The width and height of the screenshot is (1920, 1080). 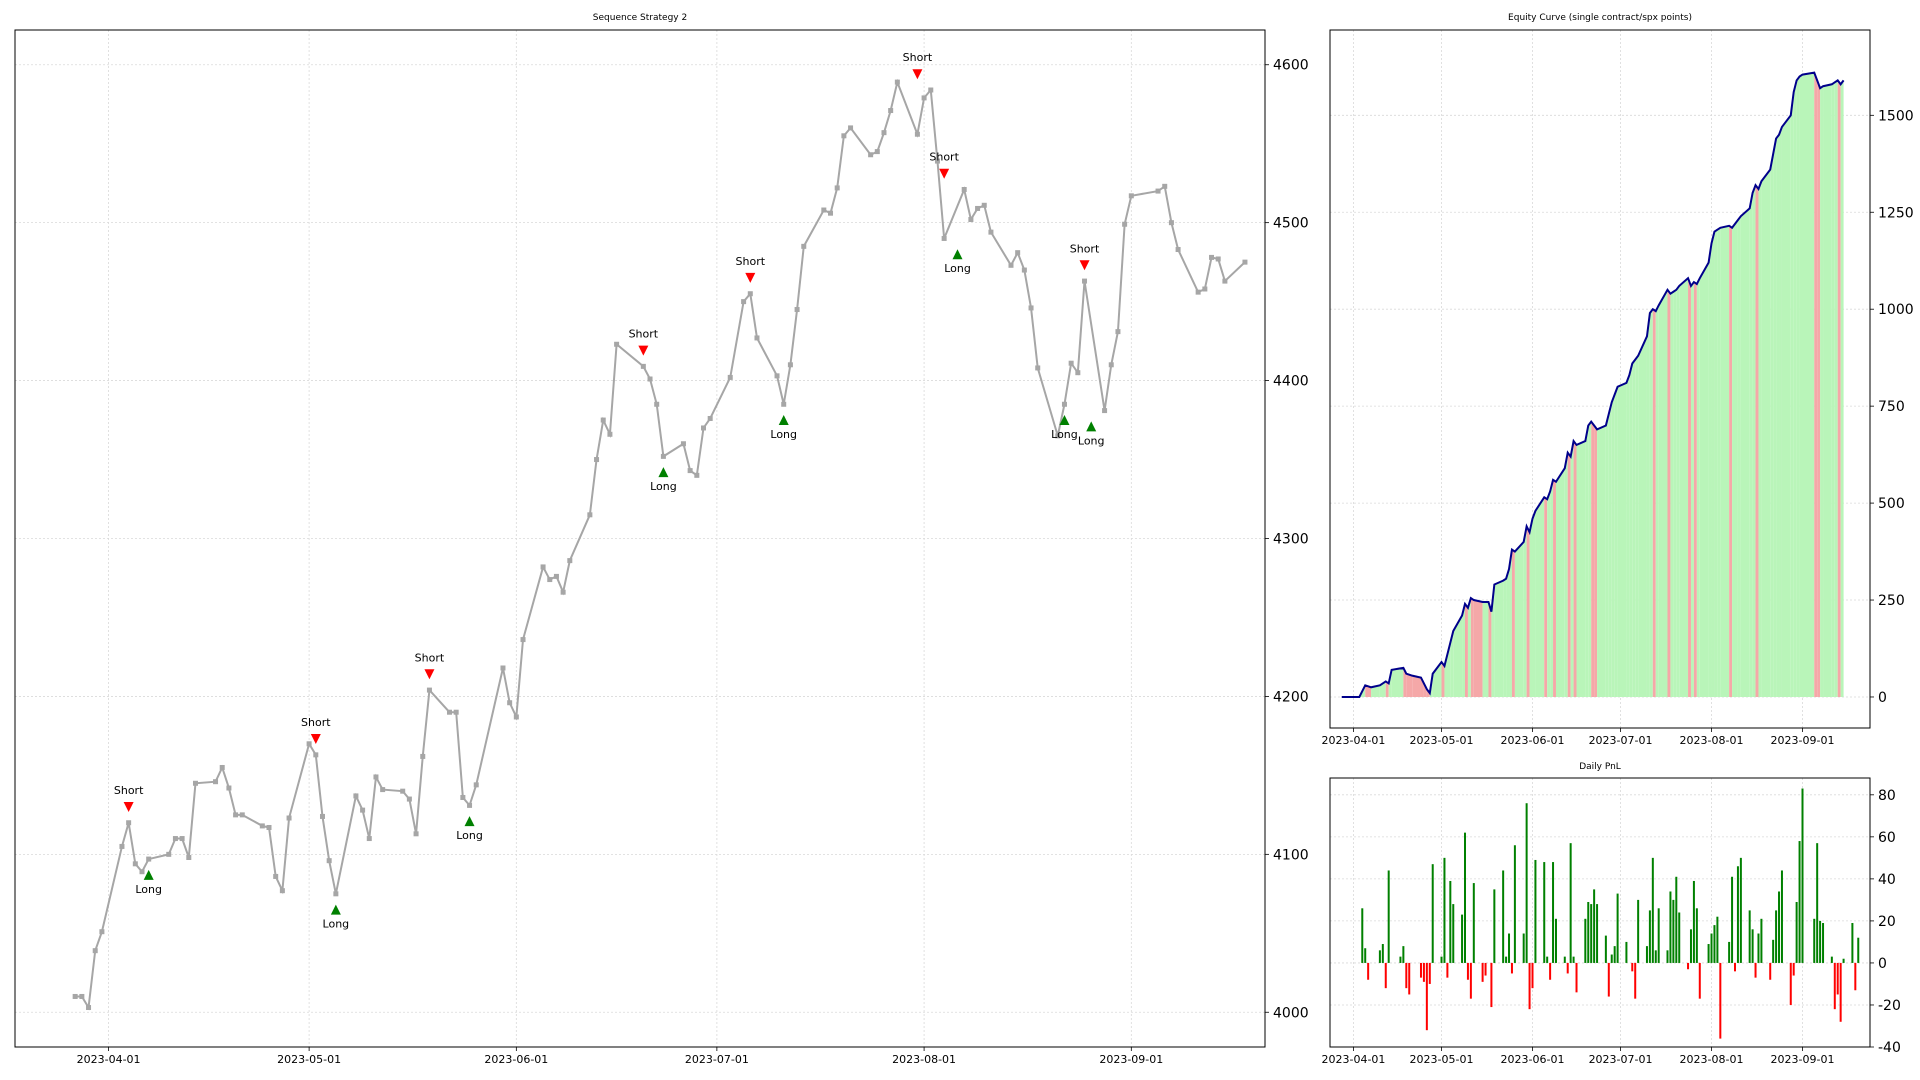 I want to click on y-tick-label: 0, so click(x=1882, y=964).